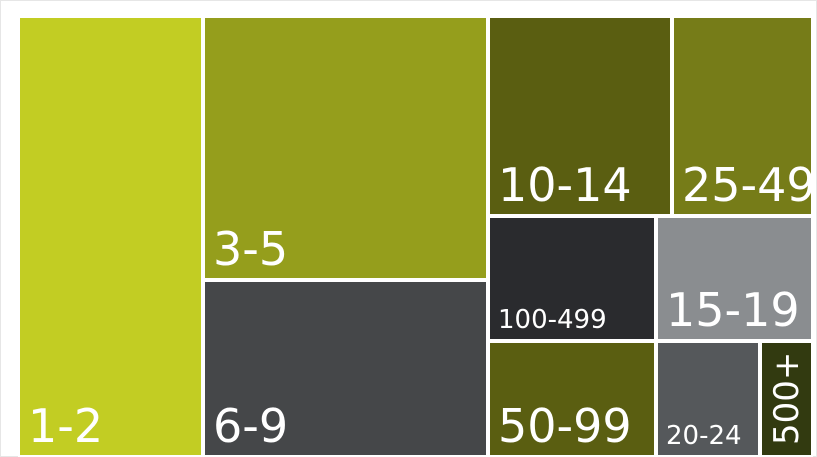 The height and width of the screenshot is (457, 817). What do you see at coordinates (66, 426) in the screenshot?
I see `tile-label-1-2: 1-2` at bounding box center [66, 426].